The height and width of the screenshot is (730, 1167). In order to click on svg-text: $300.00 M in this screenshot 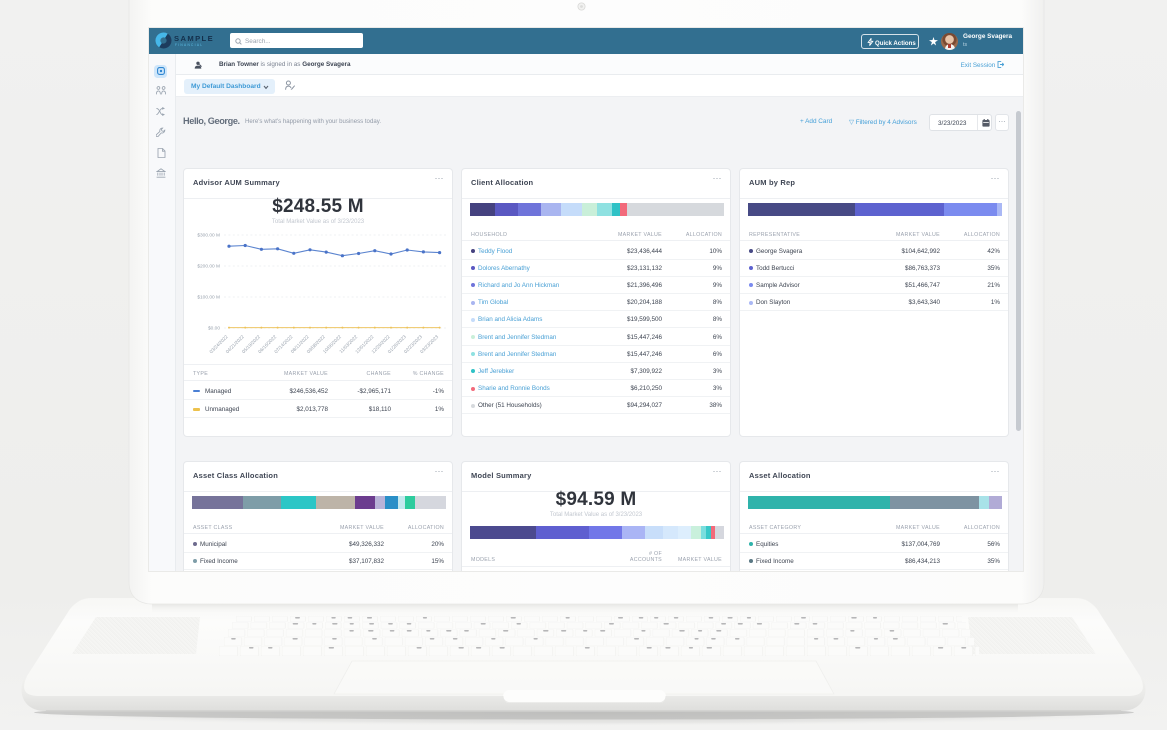, I will do `click(208, 236)`.